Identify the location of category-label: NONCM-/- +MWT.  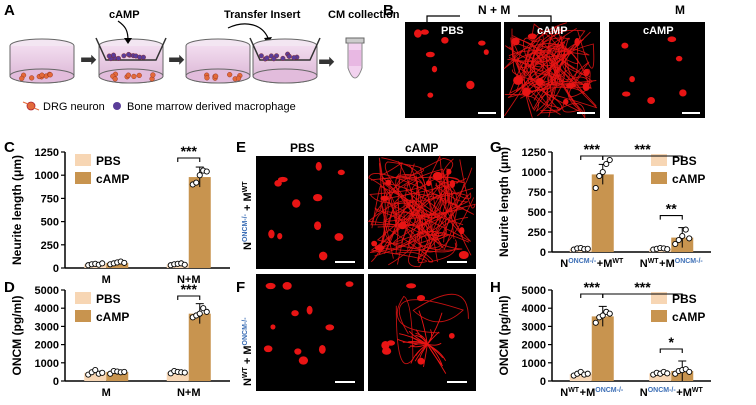
(672, 393).